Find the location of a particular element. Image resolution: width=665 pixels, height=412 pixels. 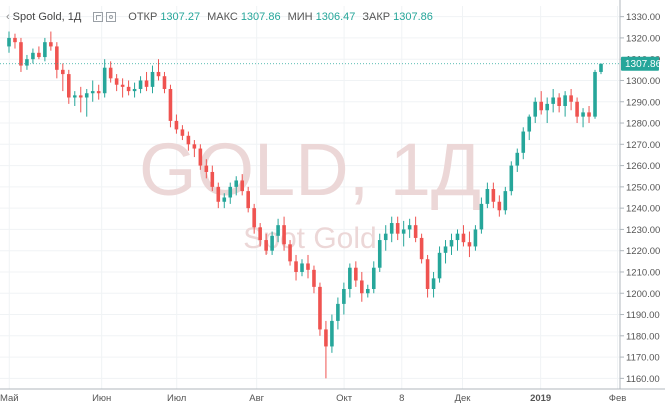

x-tick-label: Июн is located at coordinates (101, 398).